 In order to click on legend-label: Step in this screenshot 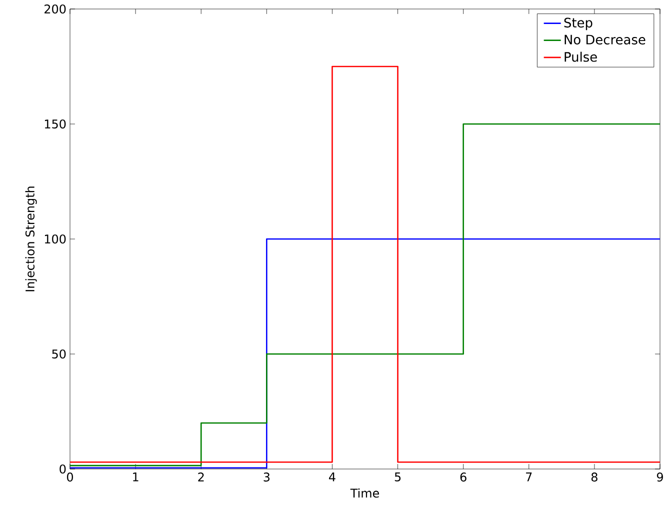, I will do `click(578, 24)`.